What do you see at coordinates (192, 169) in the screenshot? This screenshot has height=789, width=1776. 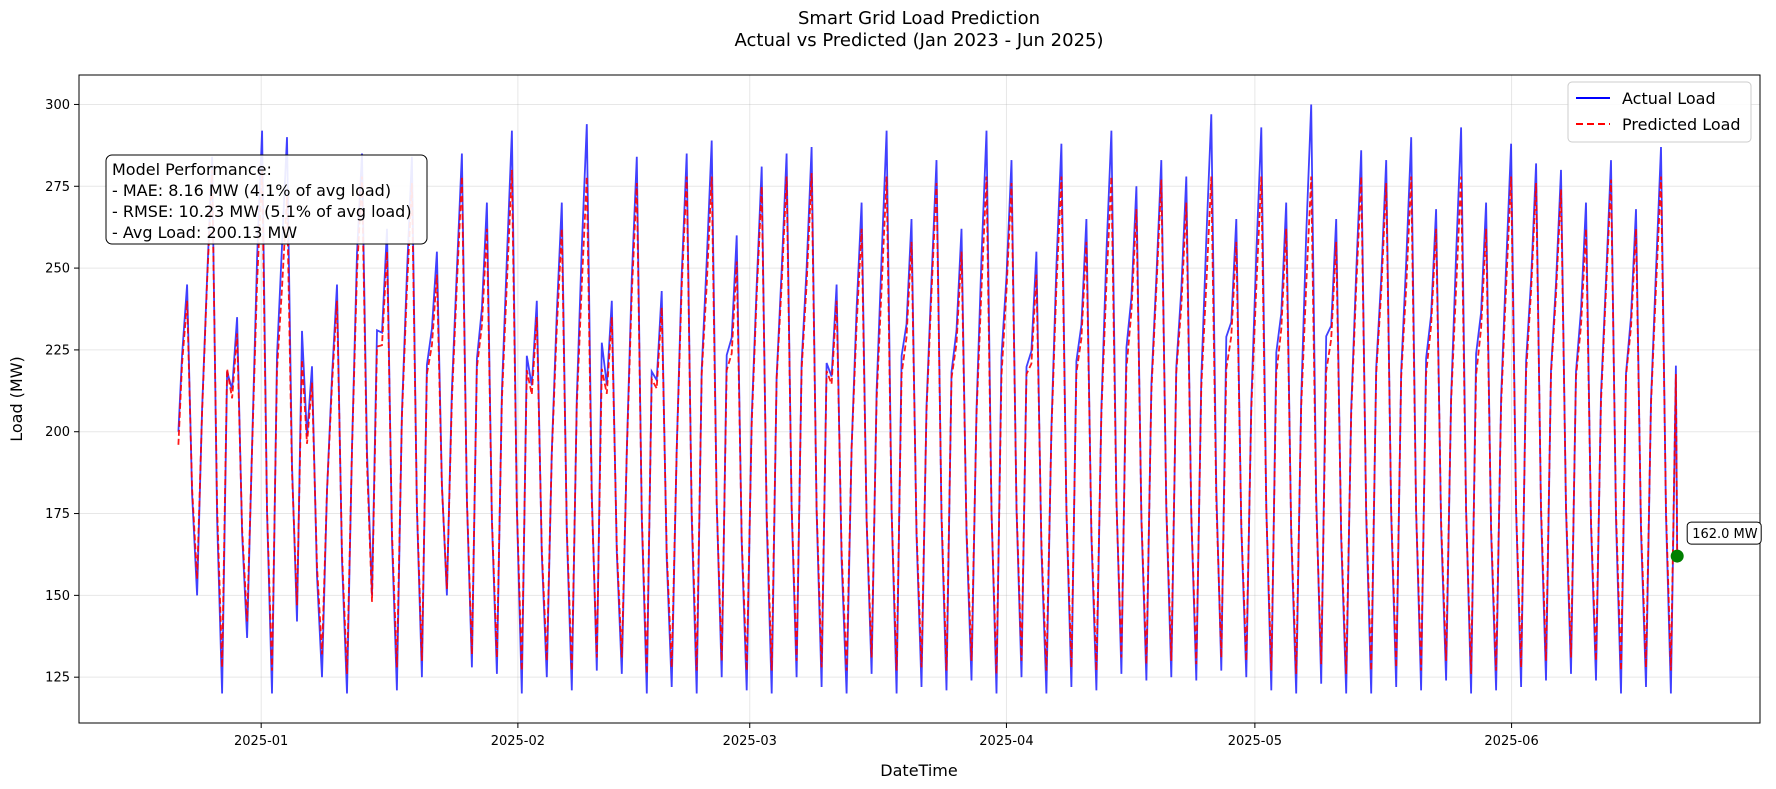 I see `performance-title: Model Performance:` at bounding box center [192, 169].